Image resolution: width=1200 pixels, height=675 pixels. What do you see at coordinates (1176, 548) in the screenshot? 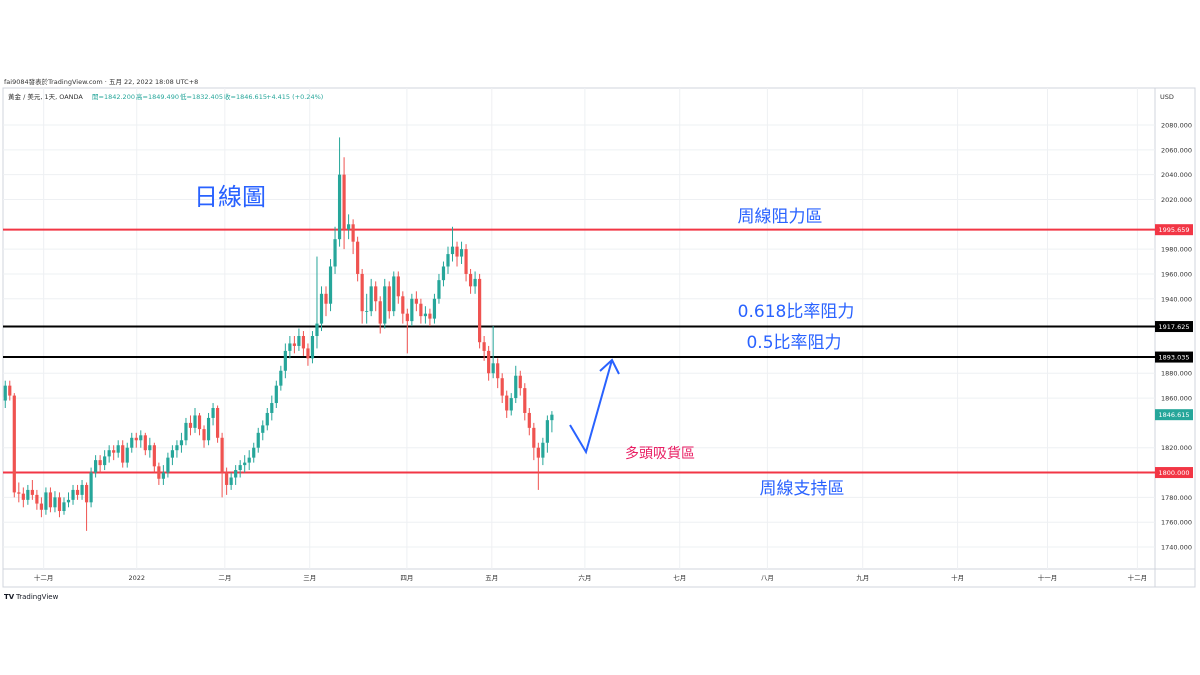
I see `y-tick-label: 1740.000` at bounding box center [1176, 548].